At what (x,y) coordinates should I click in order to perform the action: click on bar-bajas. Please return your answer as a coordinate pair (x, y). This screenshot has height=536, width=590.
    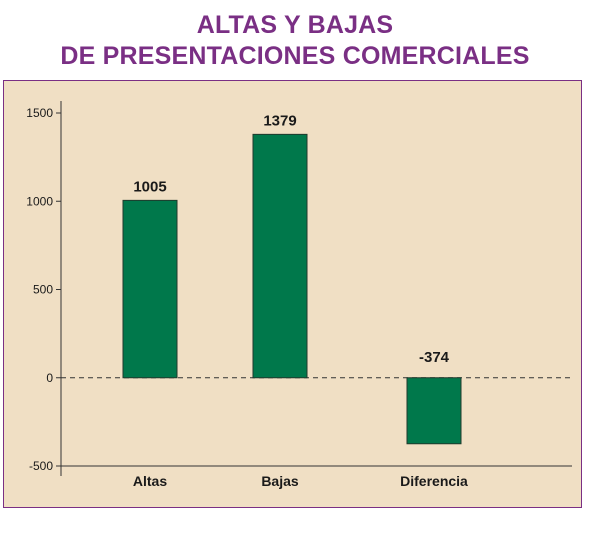
    Looking at the image, I should click on (280, 256).